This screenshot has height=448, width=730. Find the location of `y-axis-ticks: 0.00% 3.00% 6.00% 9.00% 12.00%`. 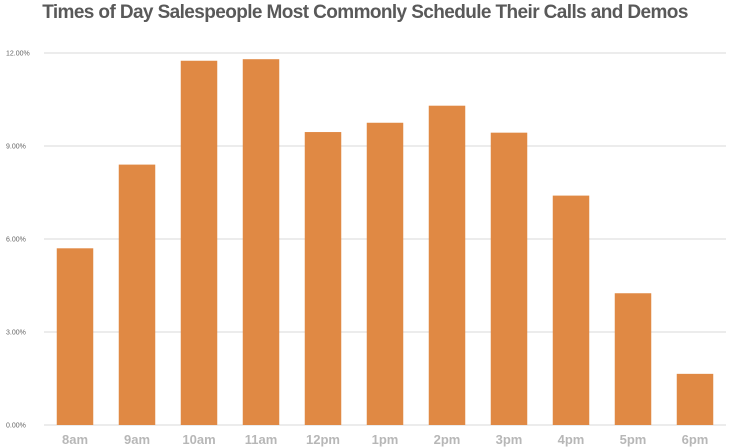

y-axis-ticks: 0.00% 3.00% 6.00% 9.00% 12.00% is located at coordinates (18, 240).